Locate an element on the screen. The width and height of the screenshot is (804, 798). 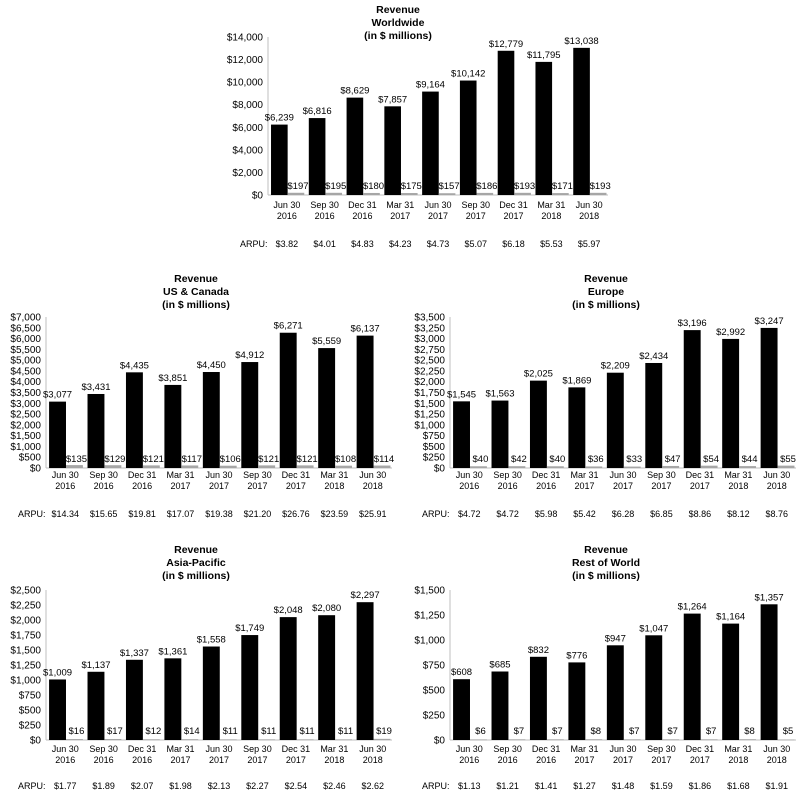
arpu-value: $2.62 is located at coordinates (373, 786).